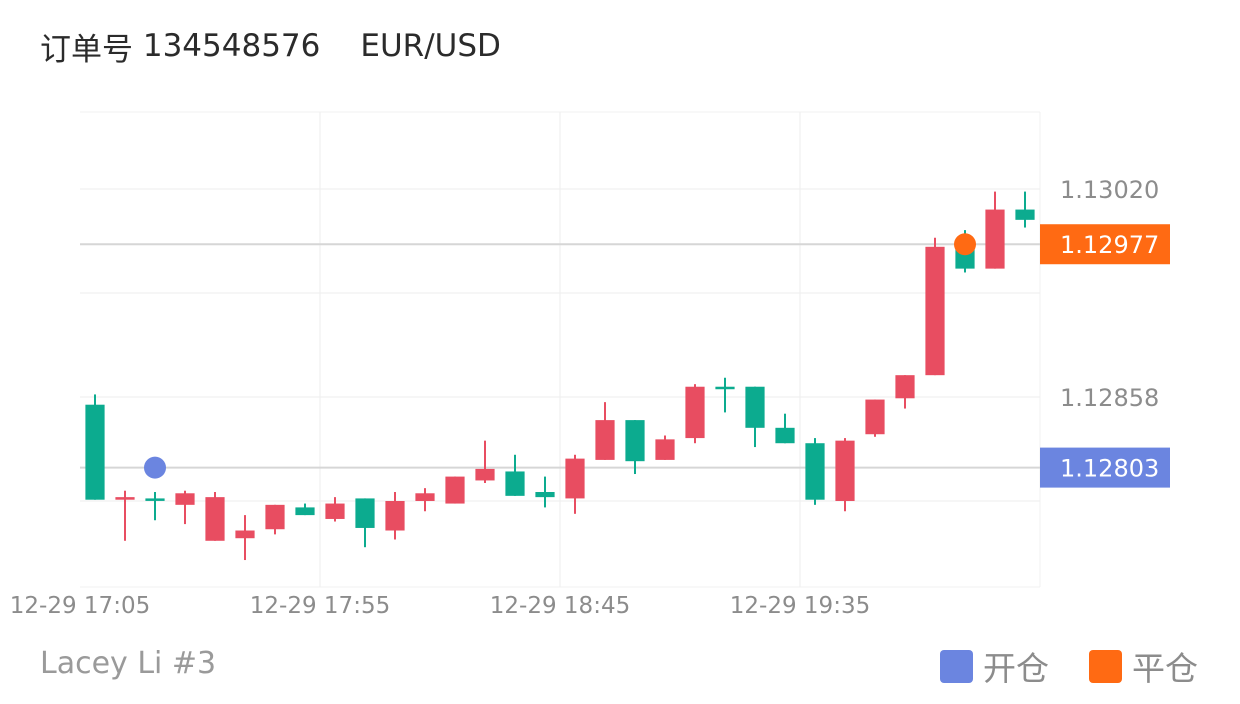  Describe the element at coordinates (86, 49) in the screenshot. I see `order-label: 订单号` at that location.